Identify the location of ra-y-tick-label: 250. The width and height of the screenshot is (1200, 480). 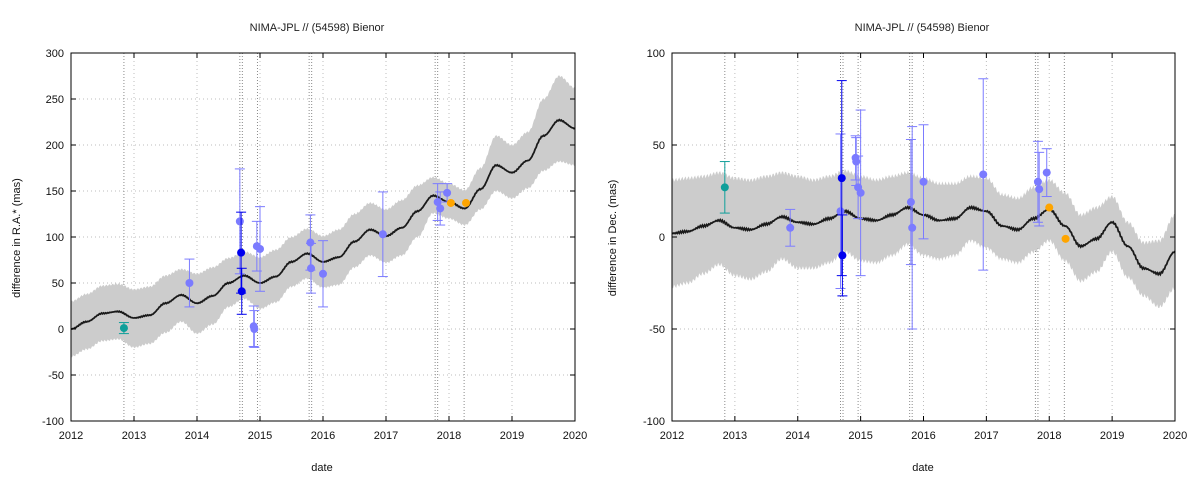
(55, 100).